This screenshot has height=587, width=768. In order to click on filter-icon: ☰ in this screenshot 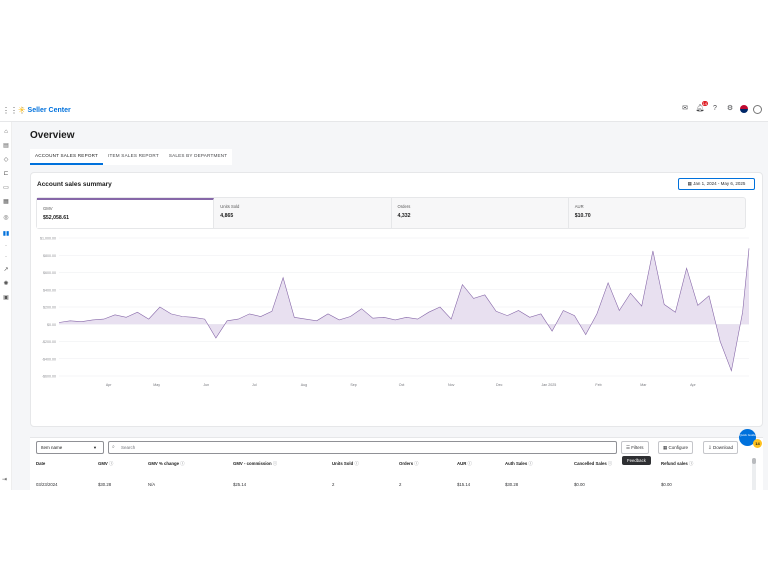, I will do `click(629, 447)`.